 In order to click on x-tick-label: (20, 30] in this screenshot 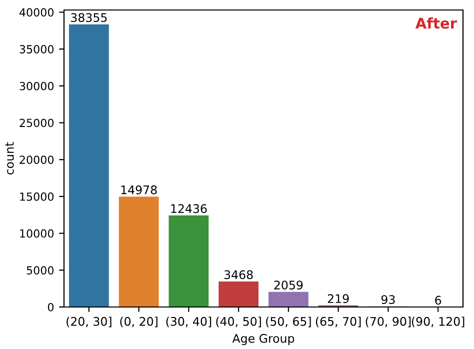, I will do `click(89, 322)`.